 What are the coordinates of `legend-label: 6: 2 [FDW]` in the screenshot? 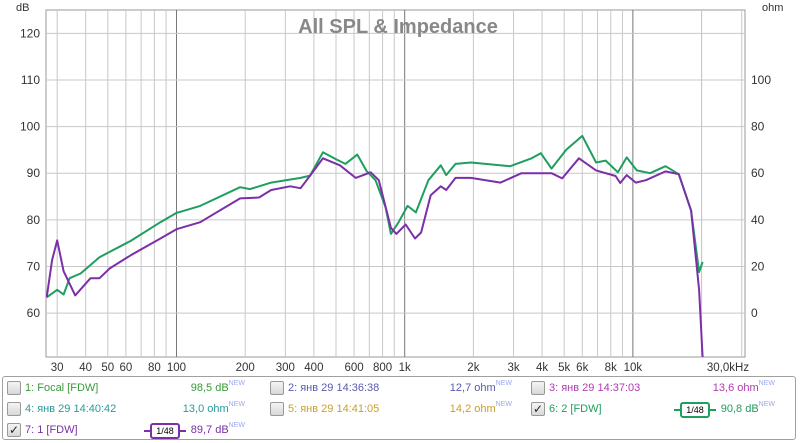 It's located at (575, 409).